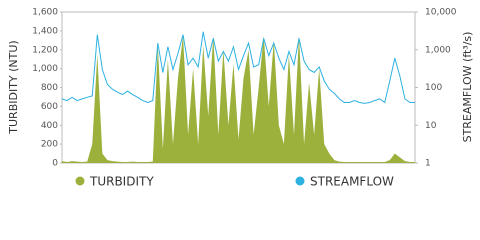  I want to click on y-tick-label: 1,400, so click(45, 31).